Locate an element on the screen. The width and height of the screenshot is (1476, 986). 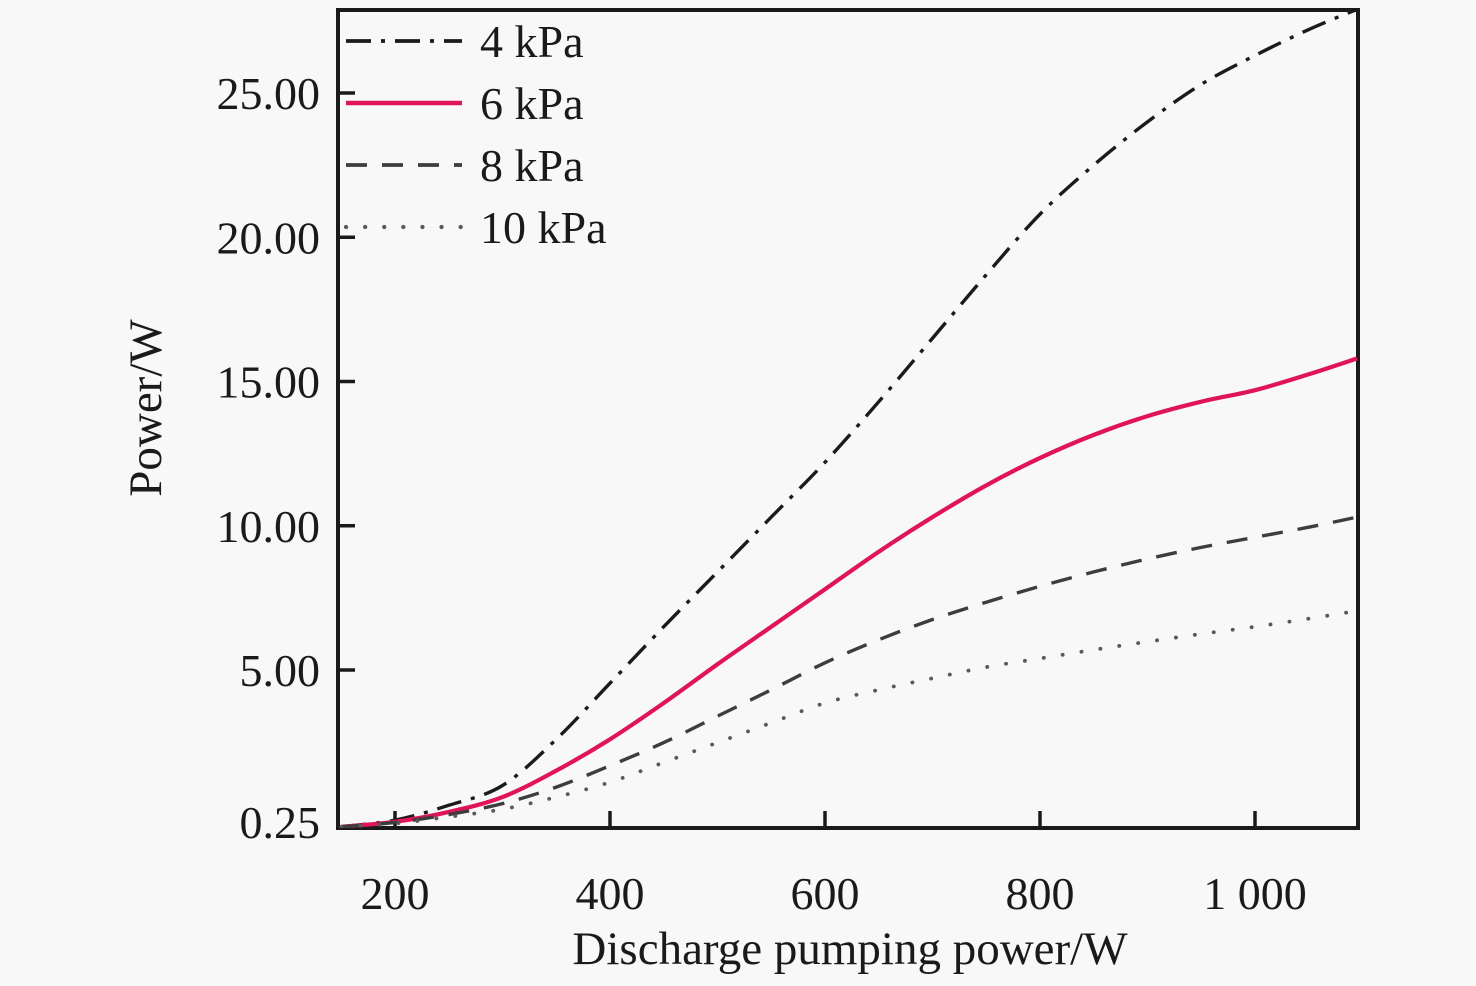
x-tick-label: 400 is located at coordinates (610, 893).